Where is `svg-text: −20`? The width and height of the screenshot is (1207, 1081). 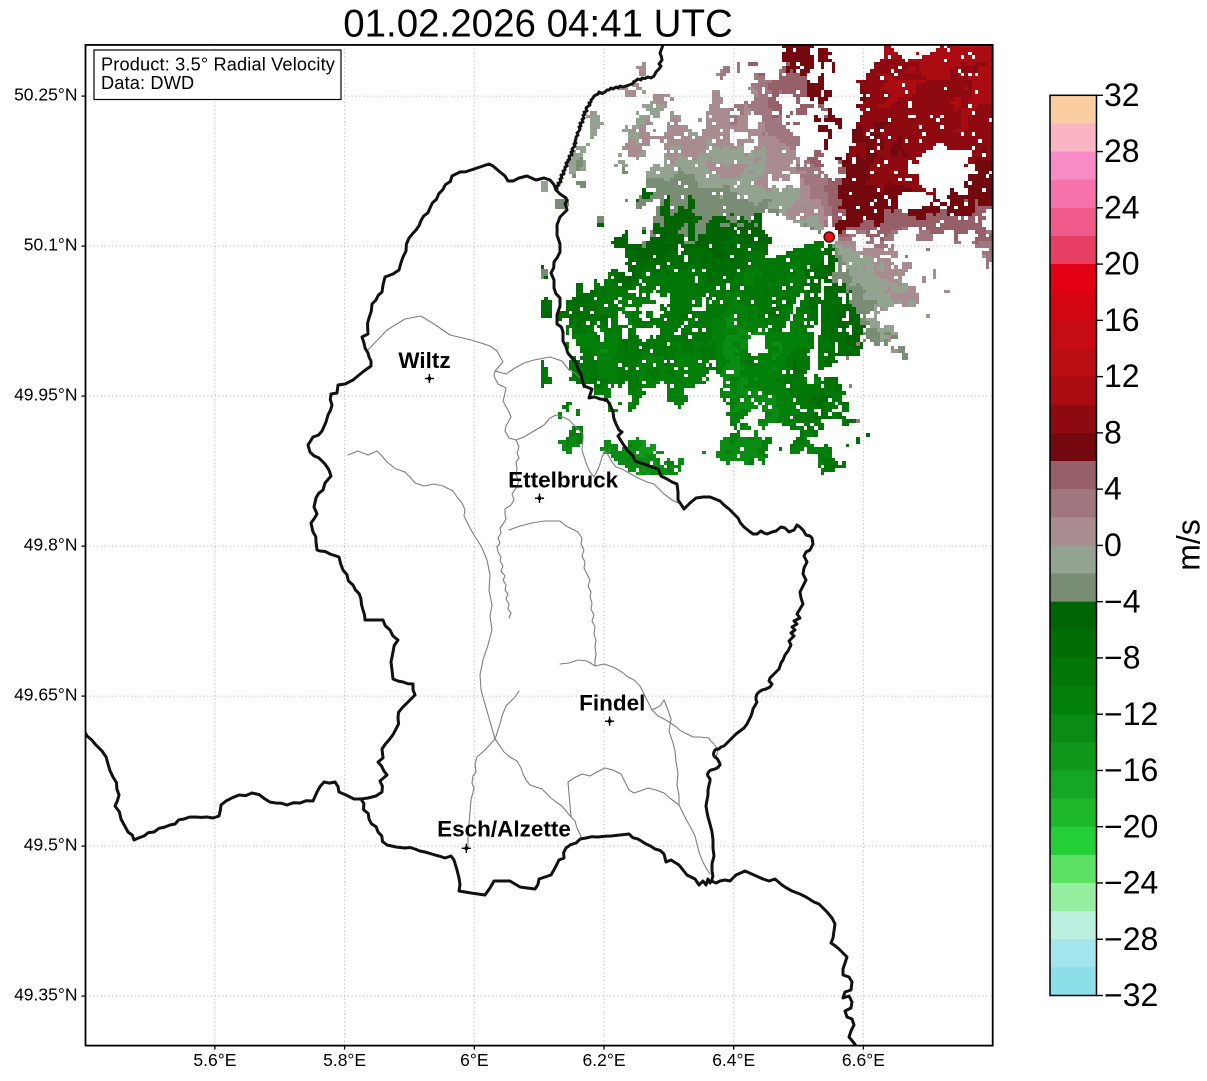 svg-text: −20 is located at coordinates (1131, 826).